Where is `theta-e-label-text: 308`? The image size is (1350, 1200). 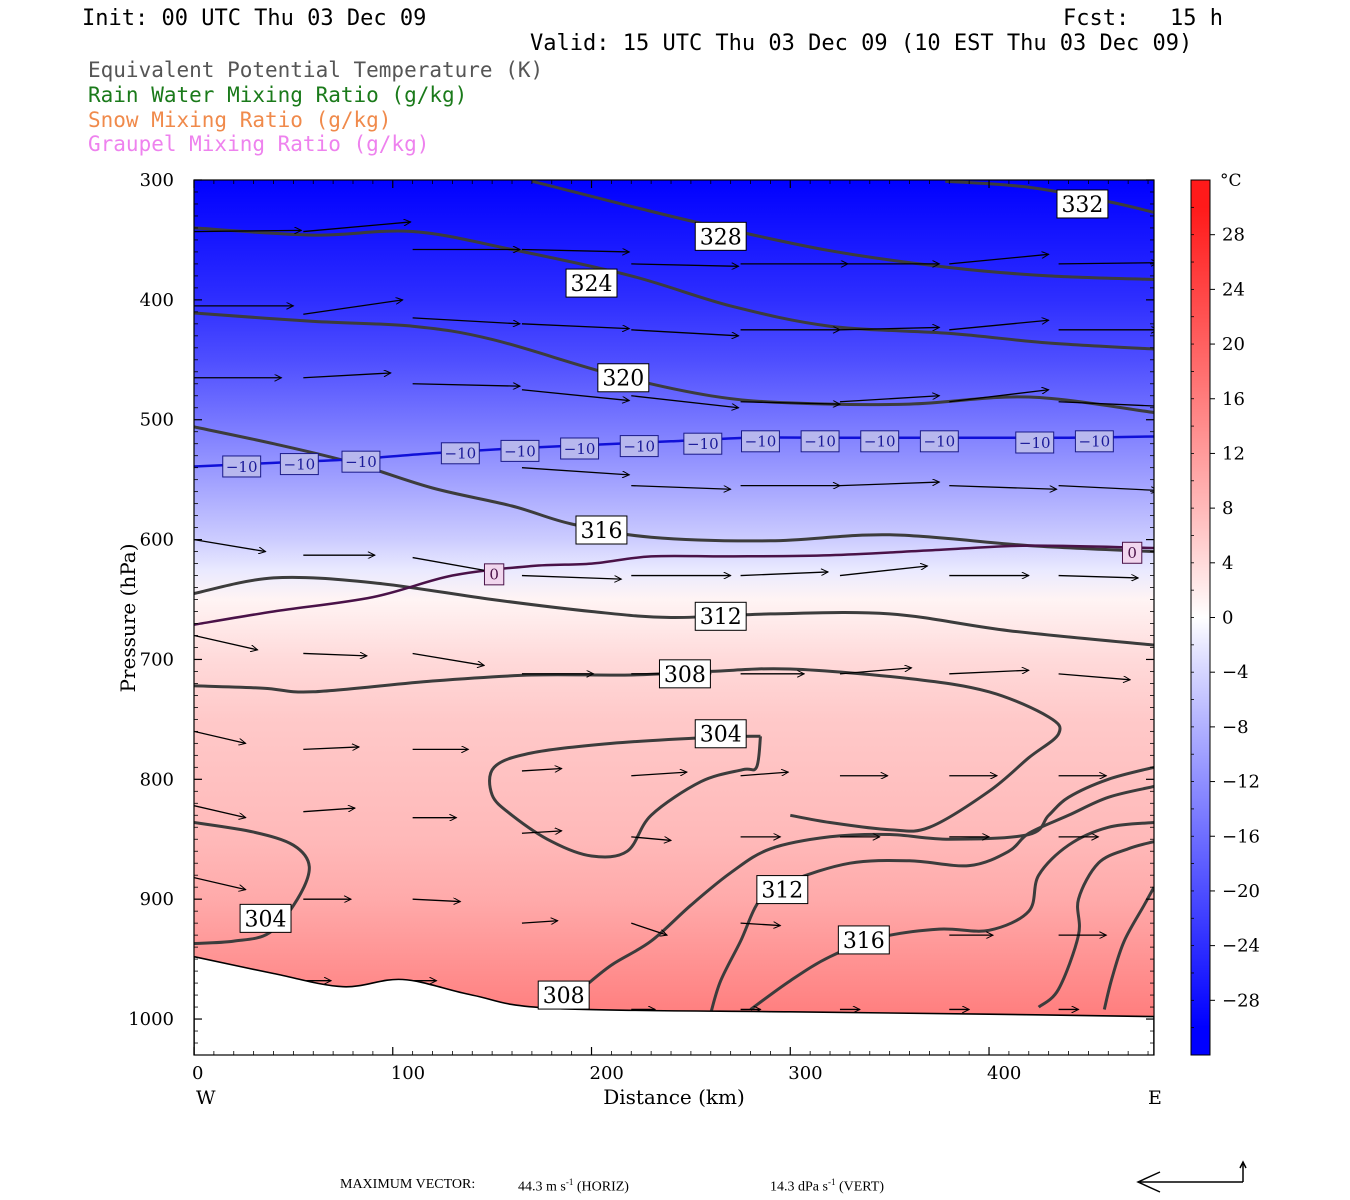 theta-e-label-text: 308 is located at coordinates (564, 996).